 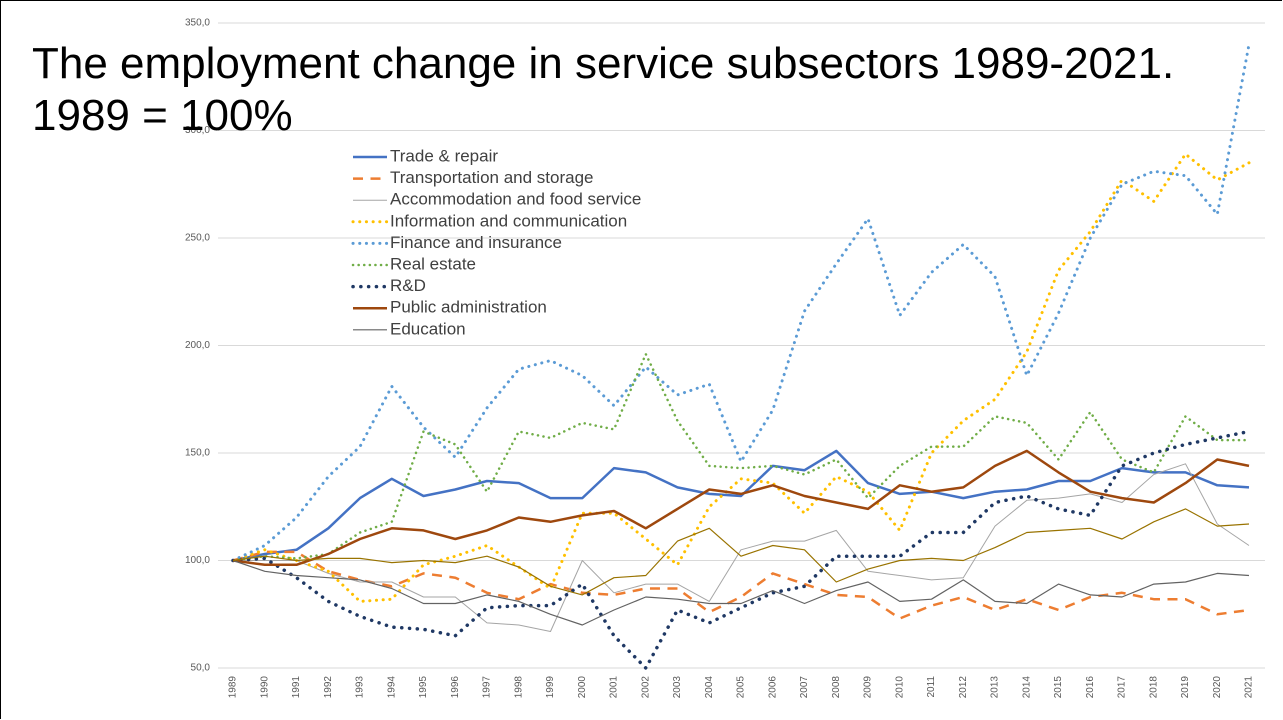 I want to click on y-tick-label: 100,0, so click(x=197, y=560).